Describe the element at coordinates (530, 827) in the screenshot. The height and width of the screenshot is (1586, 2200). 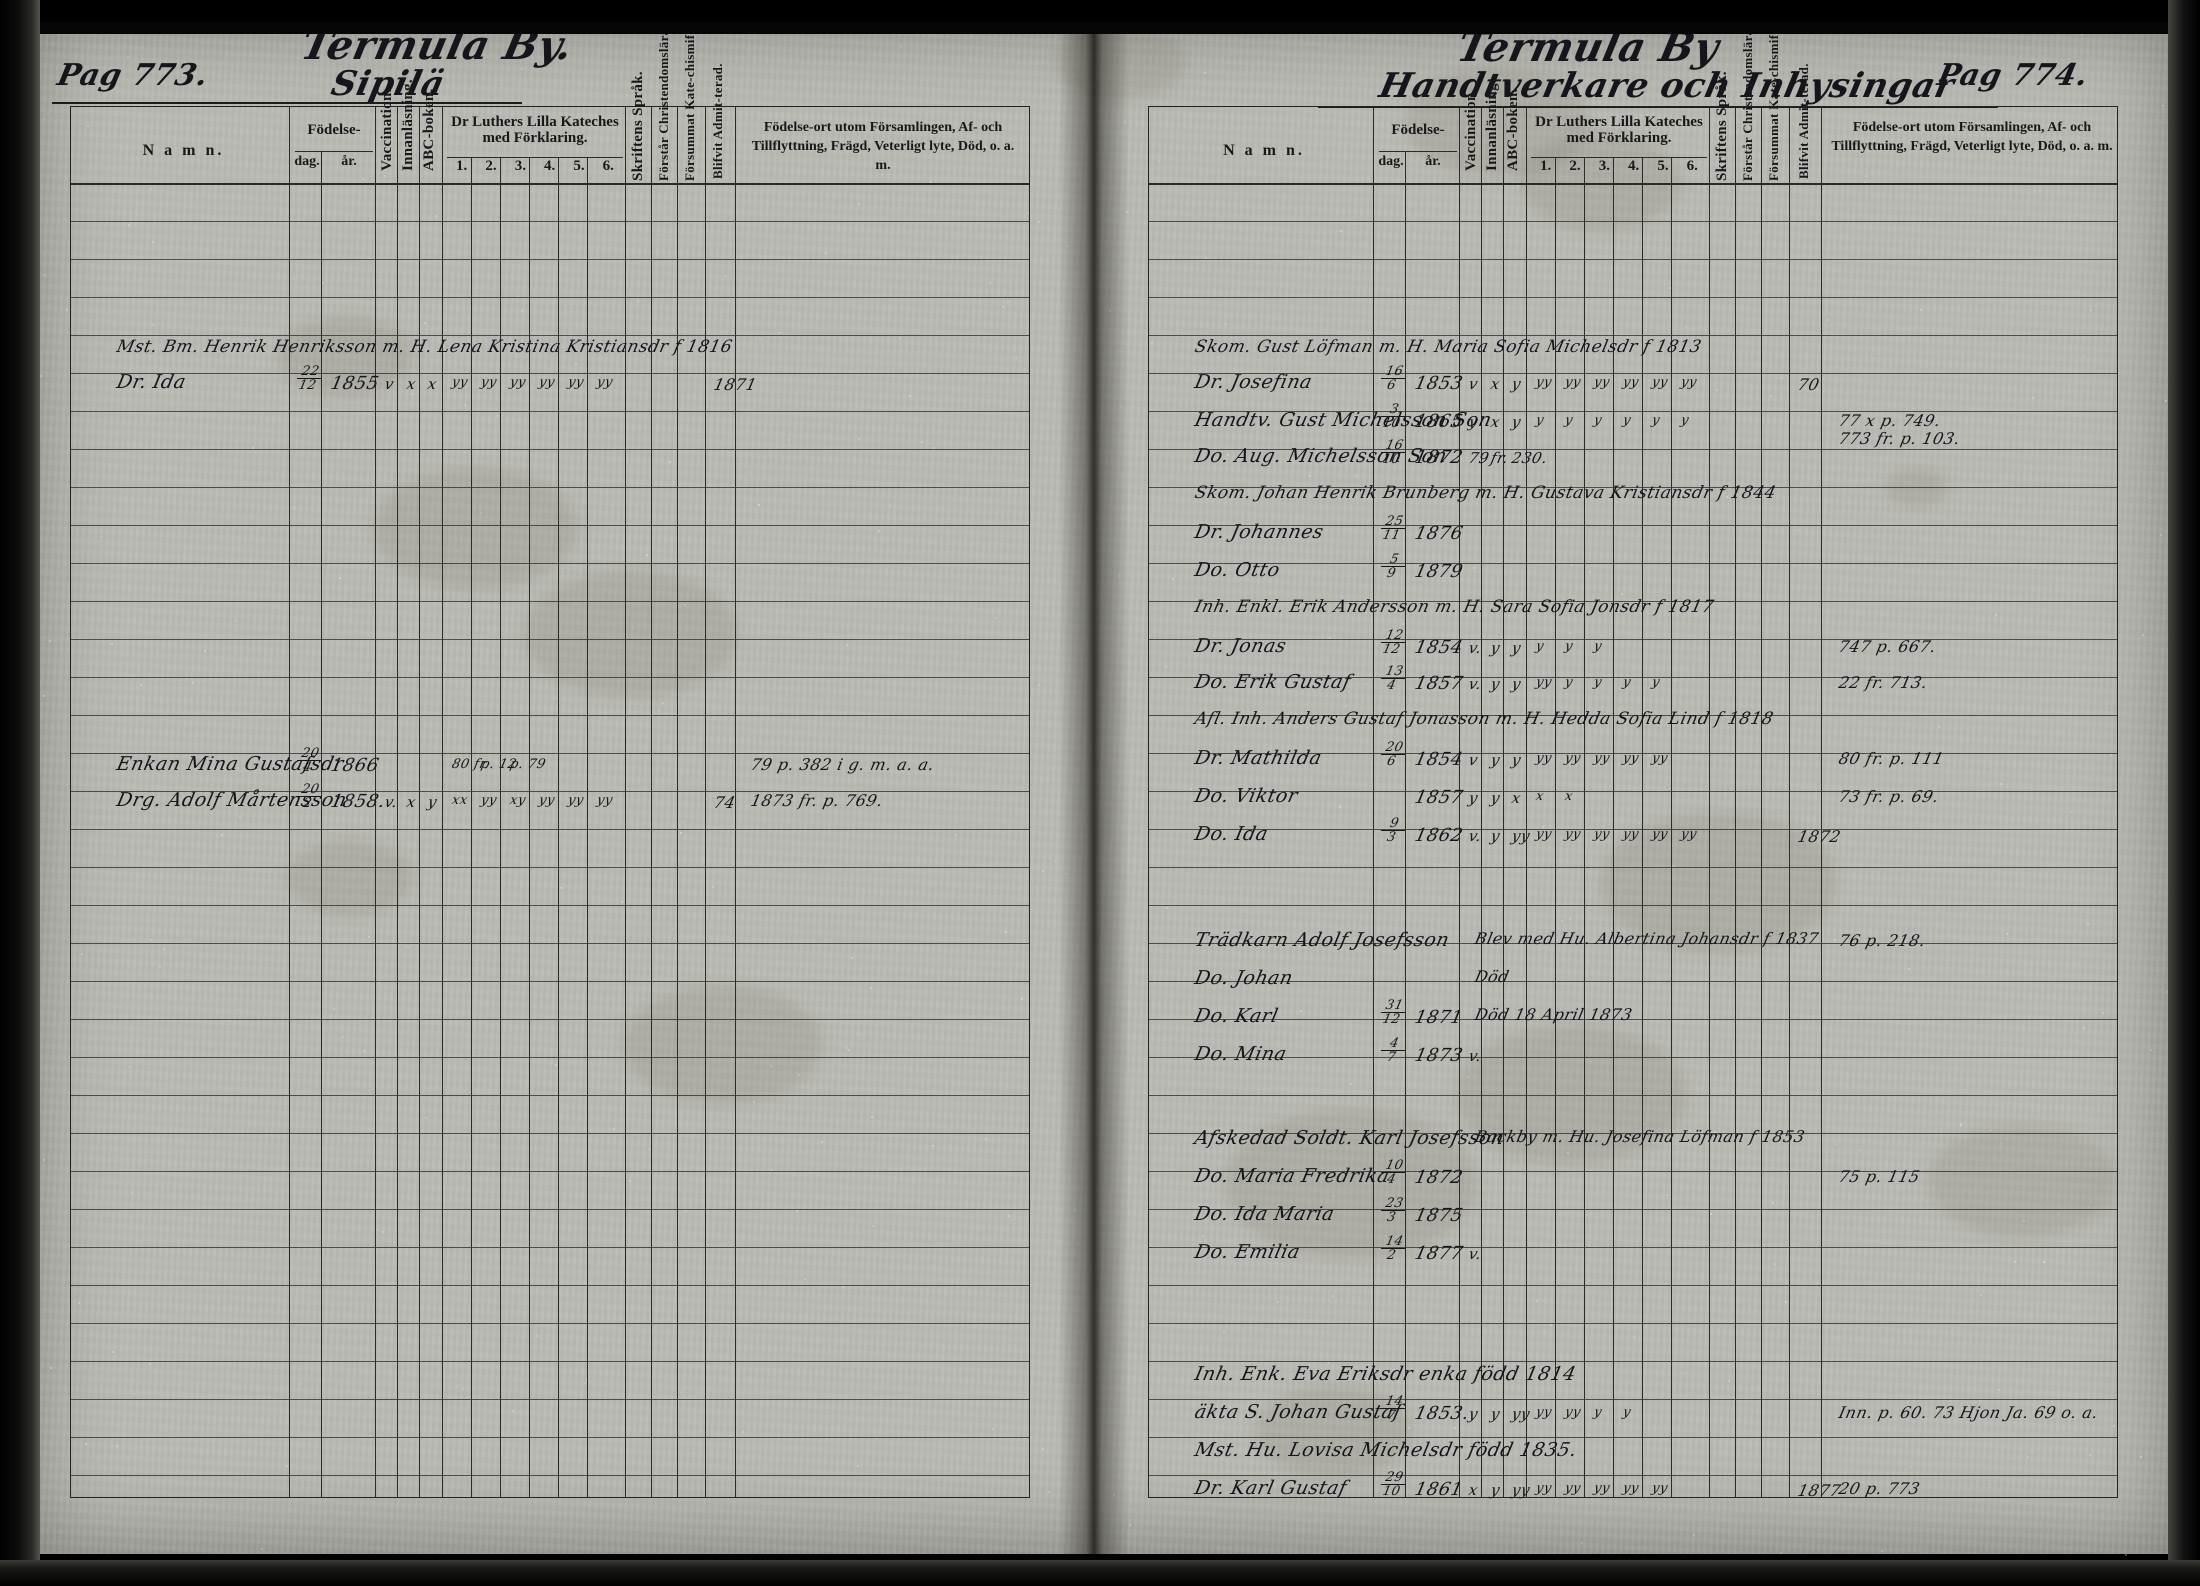
I see `left-rule-c3` at that location.